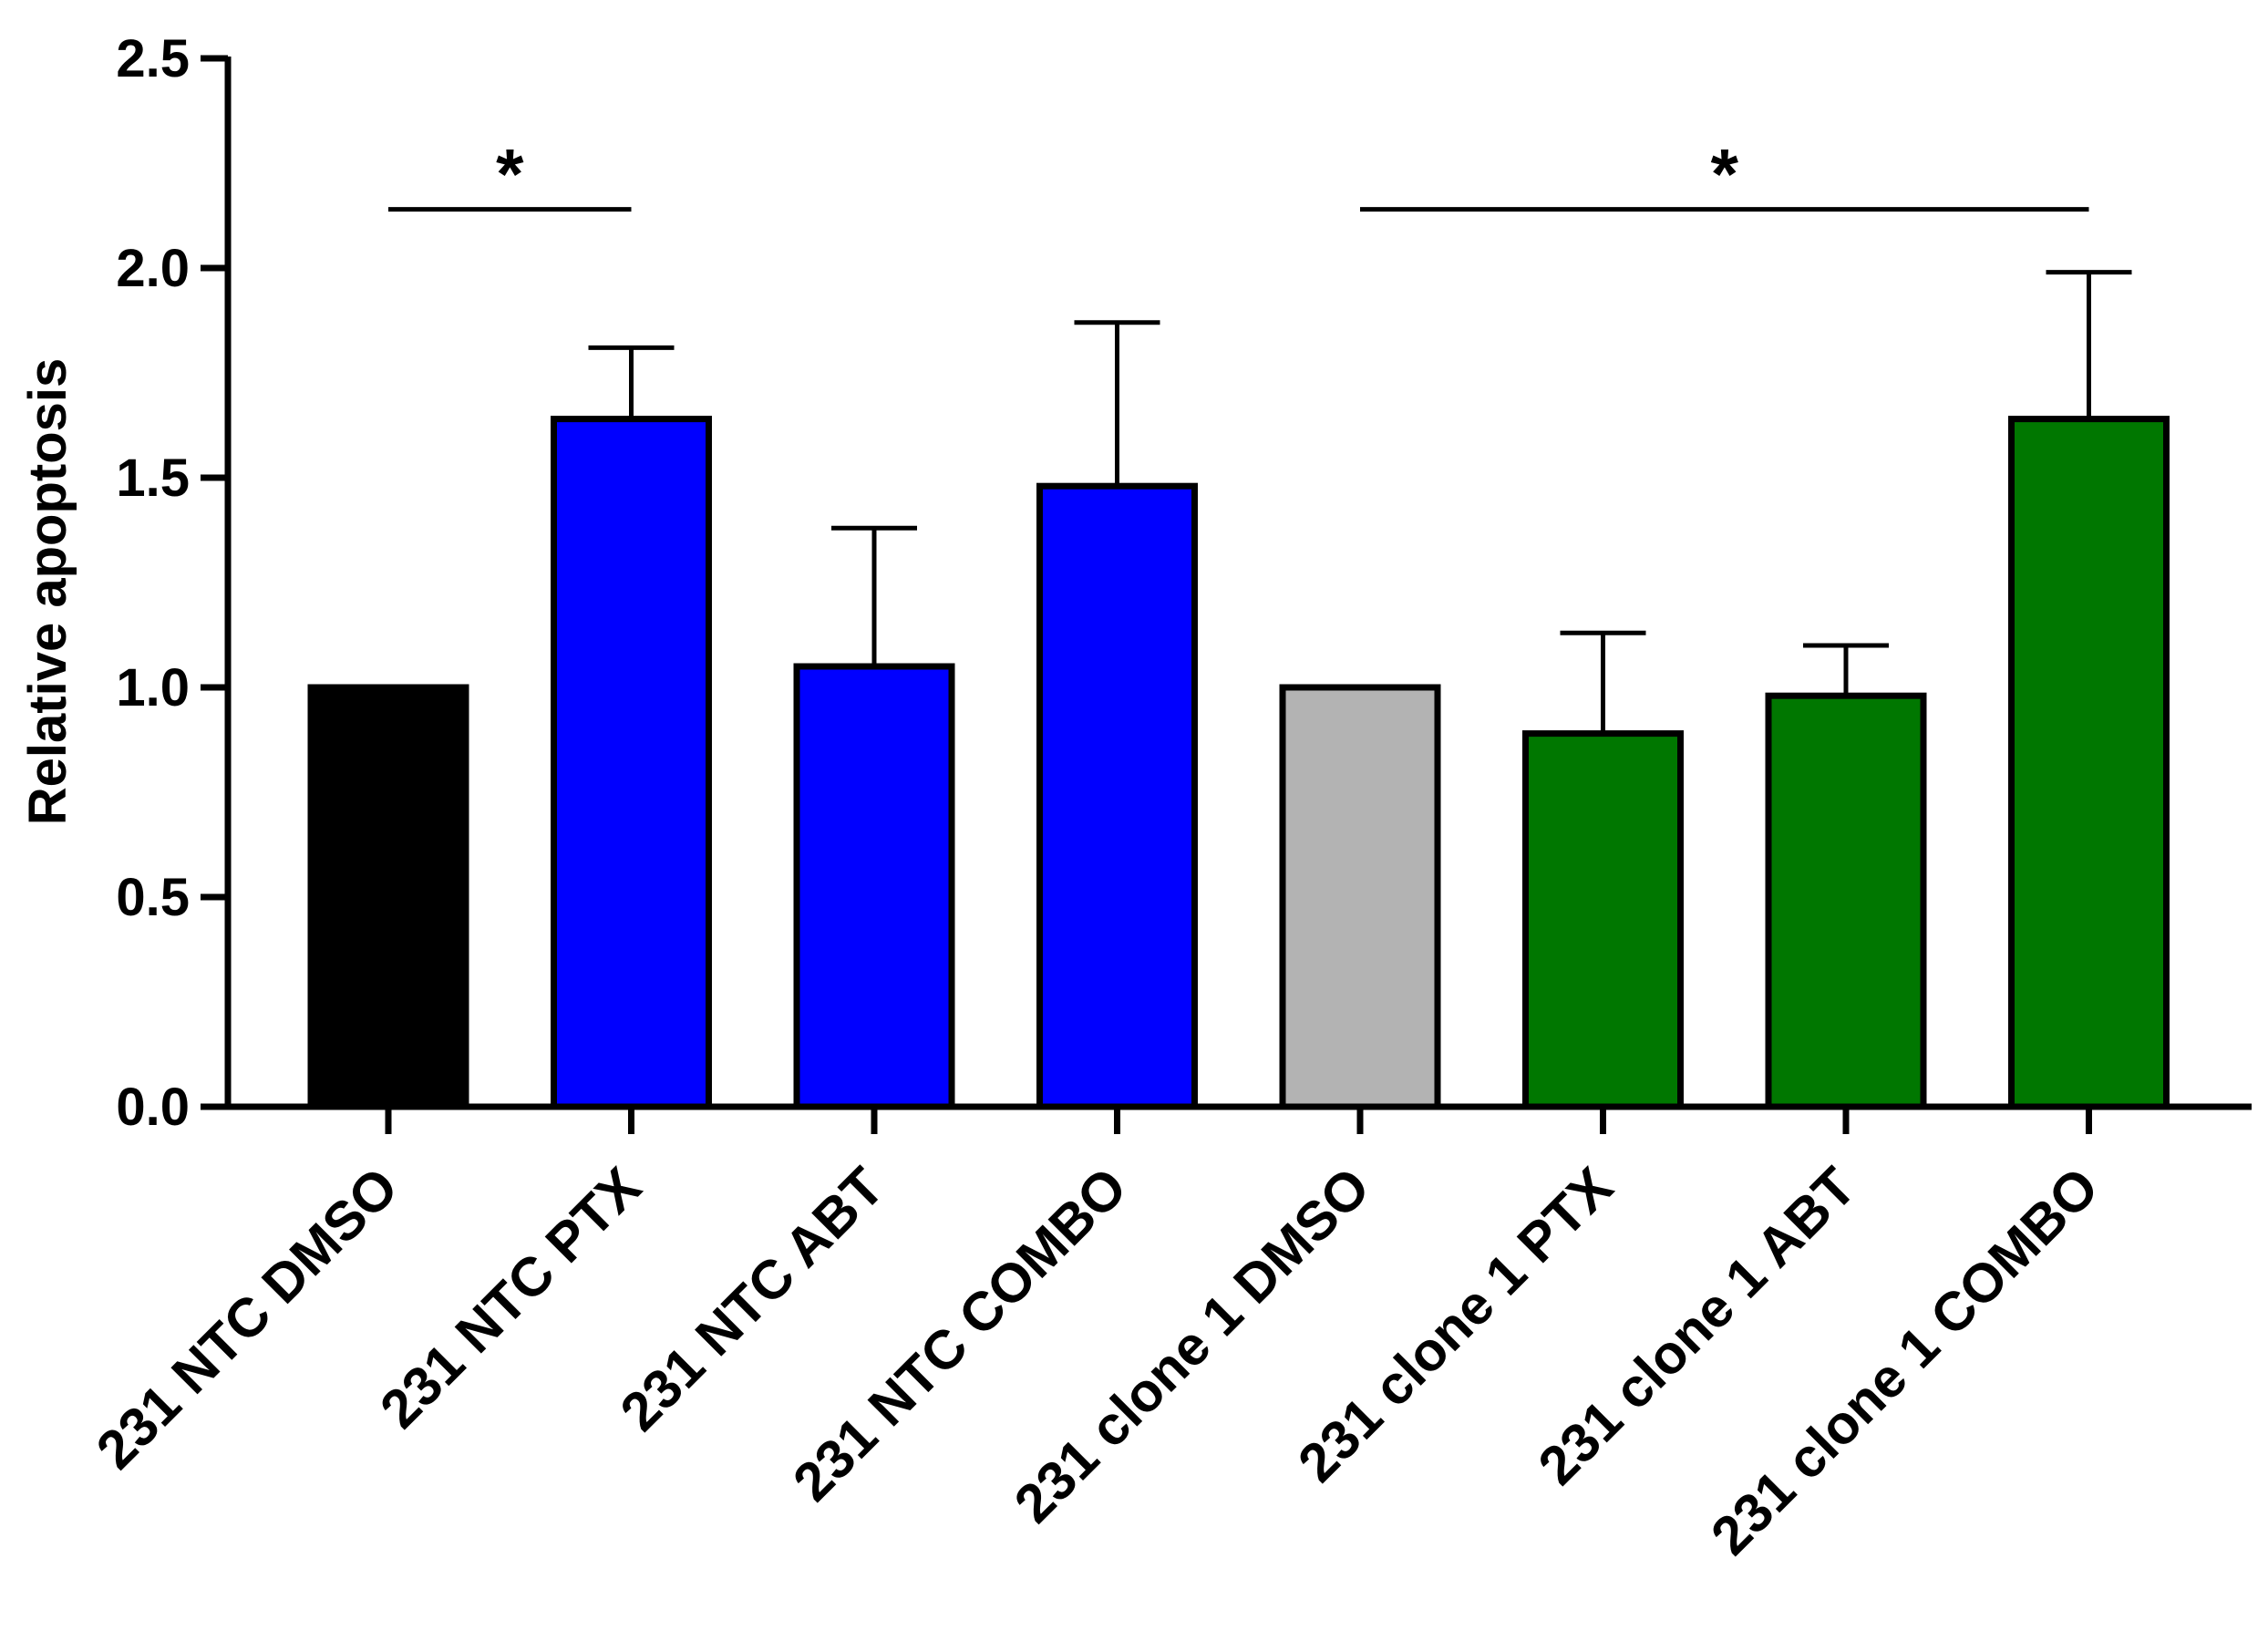 This screenshot has width=2268, height=1651. I want to click on y-tick-label: 0.0, so click(153, 1108).